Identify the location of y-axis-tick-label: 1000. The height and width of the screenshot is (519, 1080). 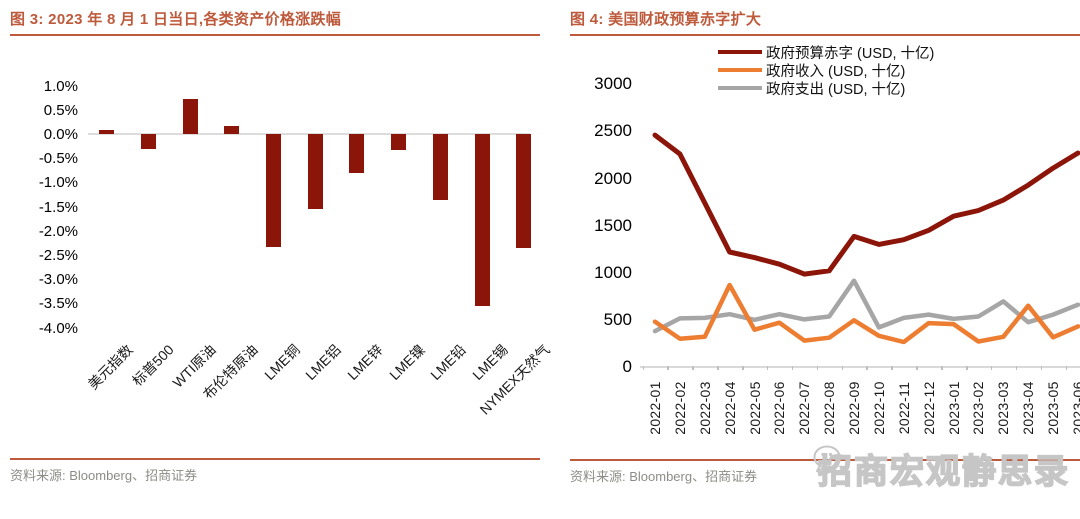
(613, 272).